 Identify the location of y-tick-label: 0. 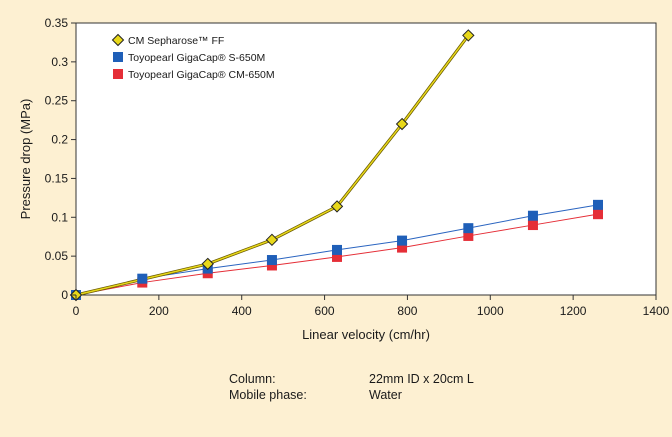
(64, 295).